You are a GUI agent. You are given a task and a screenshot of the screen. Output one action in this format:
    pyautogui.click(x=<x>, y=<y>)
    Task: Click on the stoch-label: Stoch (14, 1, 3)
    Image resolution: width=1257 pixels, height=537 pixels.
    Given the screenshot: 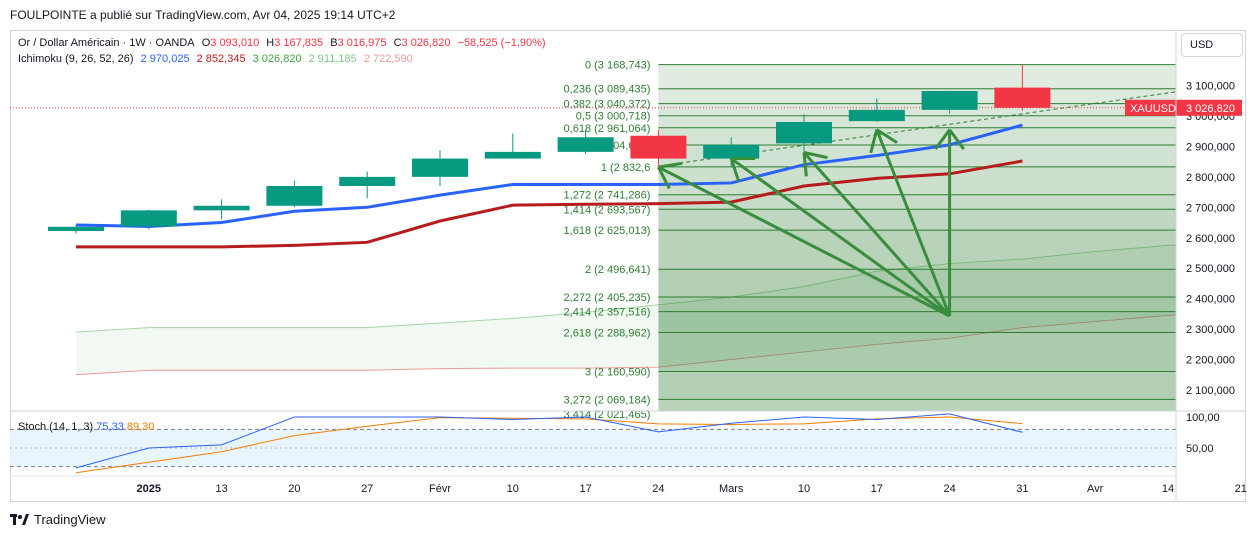 What is the action you would take?
    pyautogui.click(x=56, y=427)
    